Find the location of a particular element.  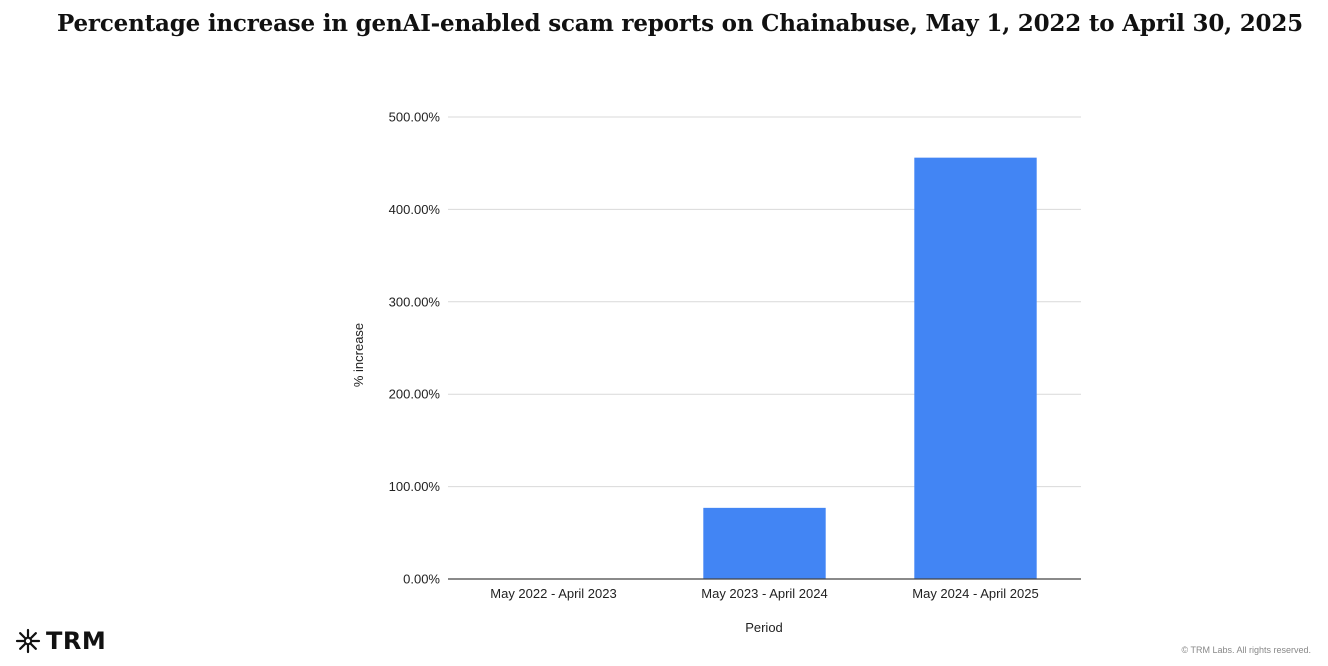

y-tick-labels: 0.00% 100.00% 200.00% 300.00% 400.00% 500.00% is located at coordinates (415, 348).